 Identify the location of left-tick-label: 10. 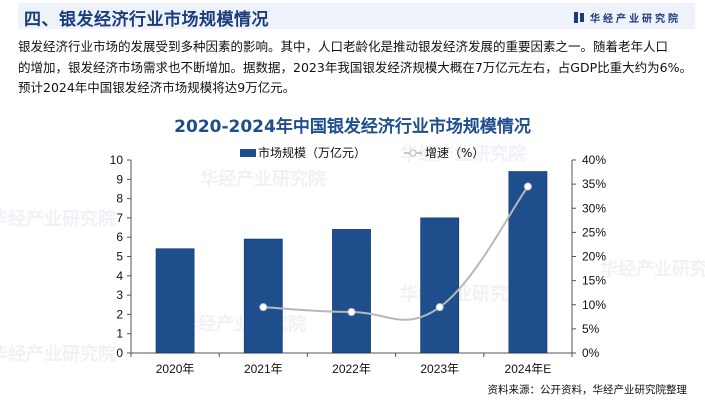
(117, 160).